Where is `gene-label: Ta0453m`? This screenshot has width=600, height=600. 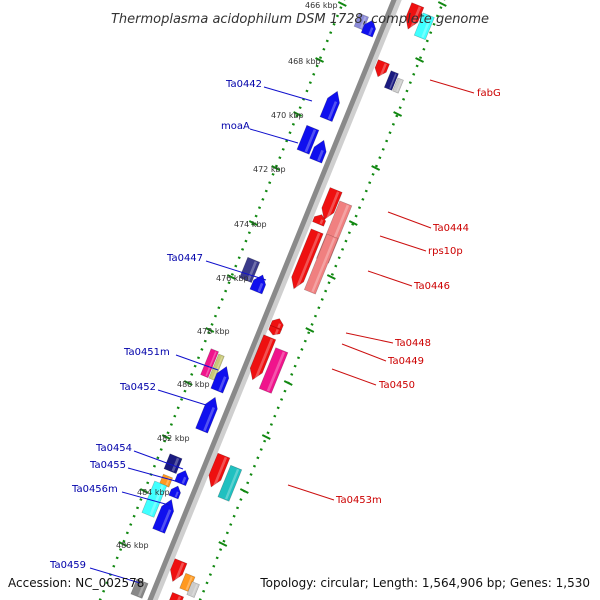 gene-label: Ta0453m is located at coordinates (358, 500).